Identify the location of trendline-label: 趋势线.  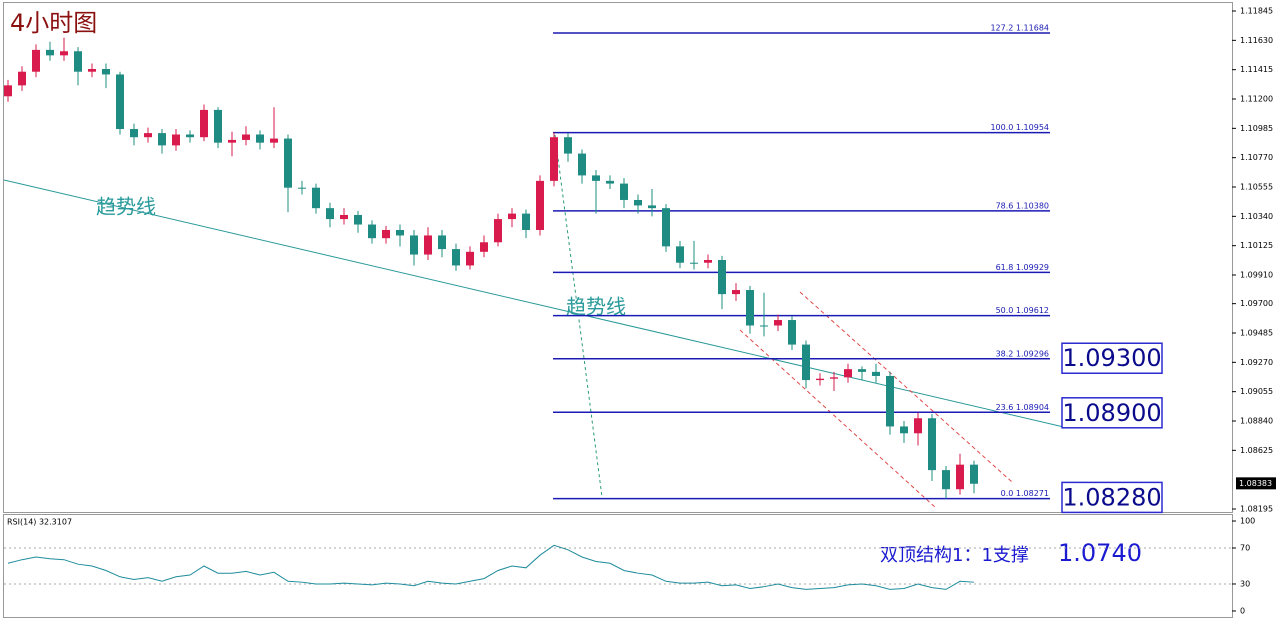
(596, 307).